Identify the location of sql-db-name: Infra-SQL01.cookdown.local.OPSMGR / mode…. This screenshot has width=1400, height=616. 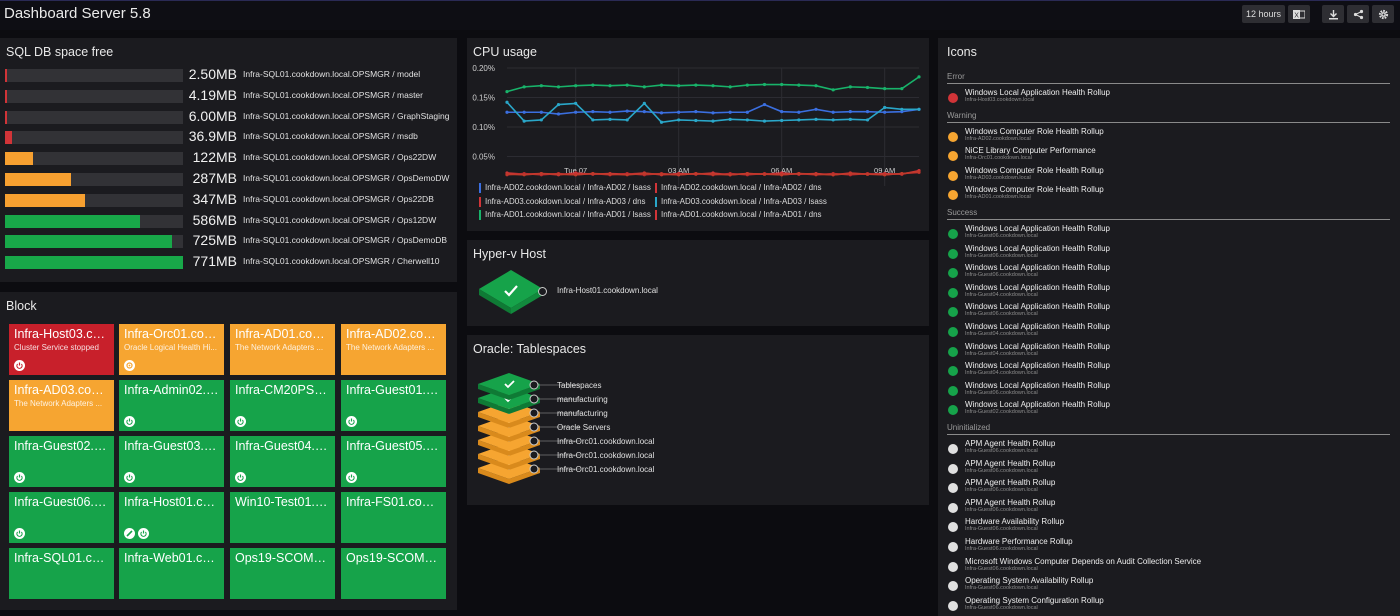
(332, 74).